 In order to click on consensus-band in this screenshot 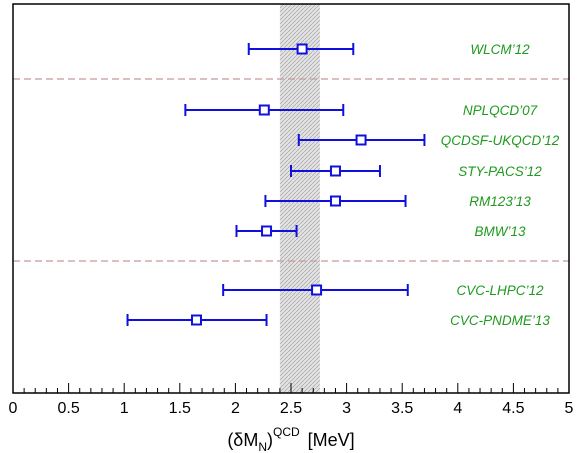, I will do `click(299, 198)`.